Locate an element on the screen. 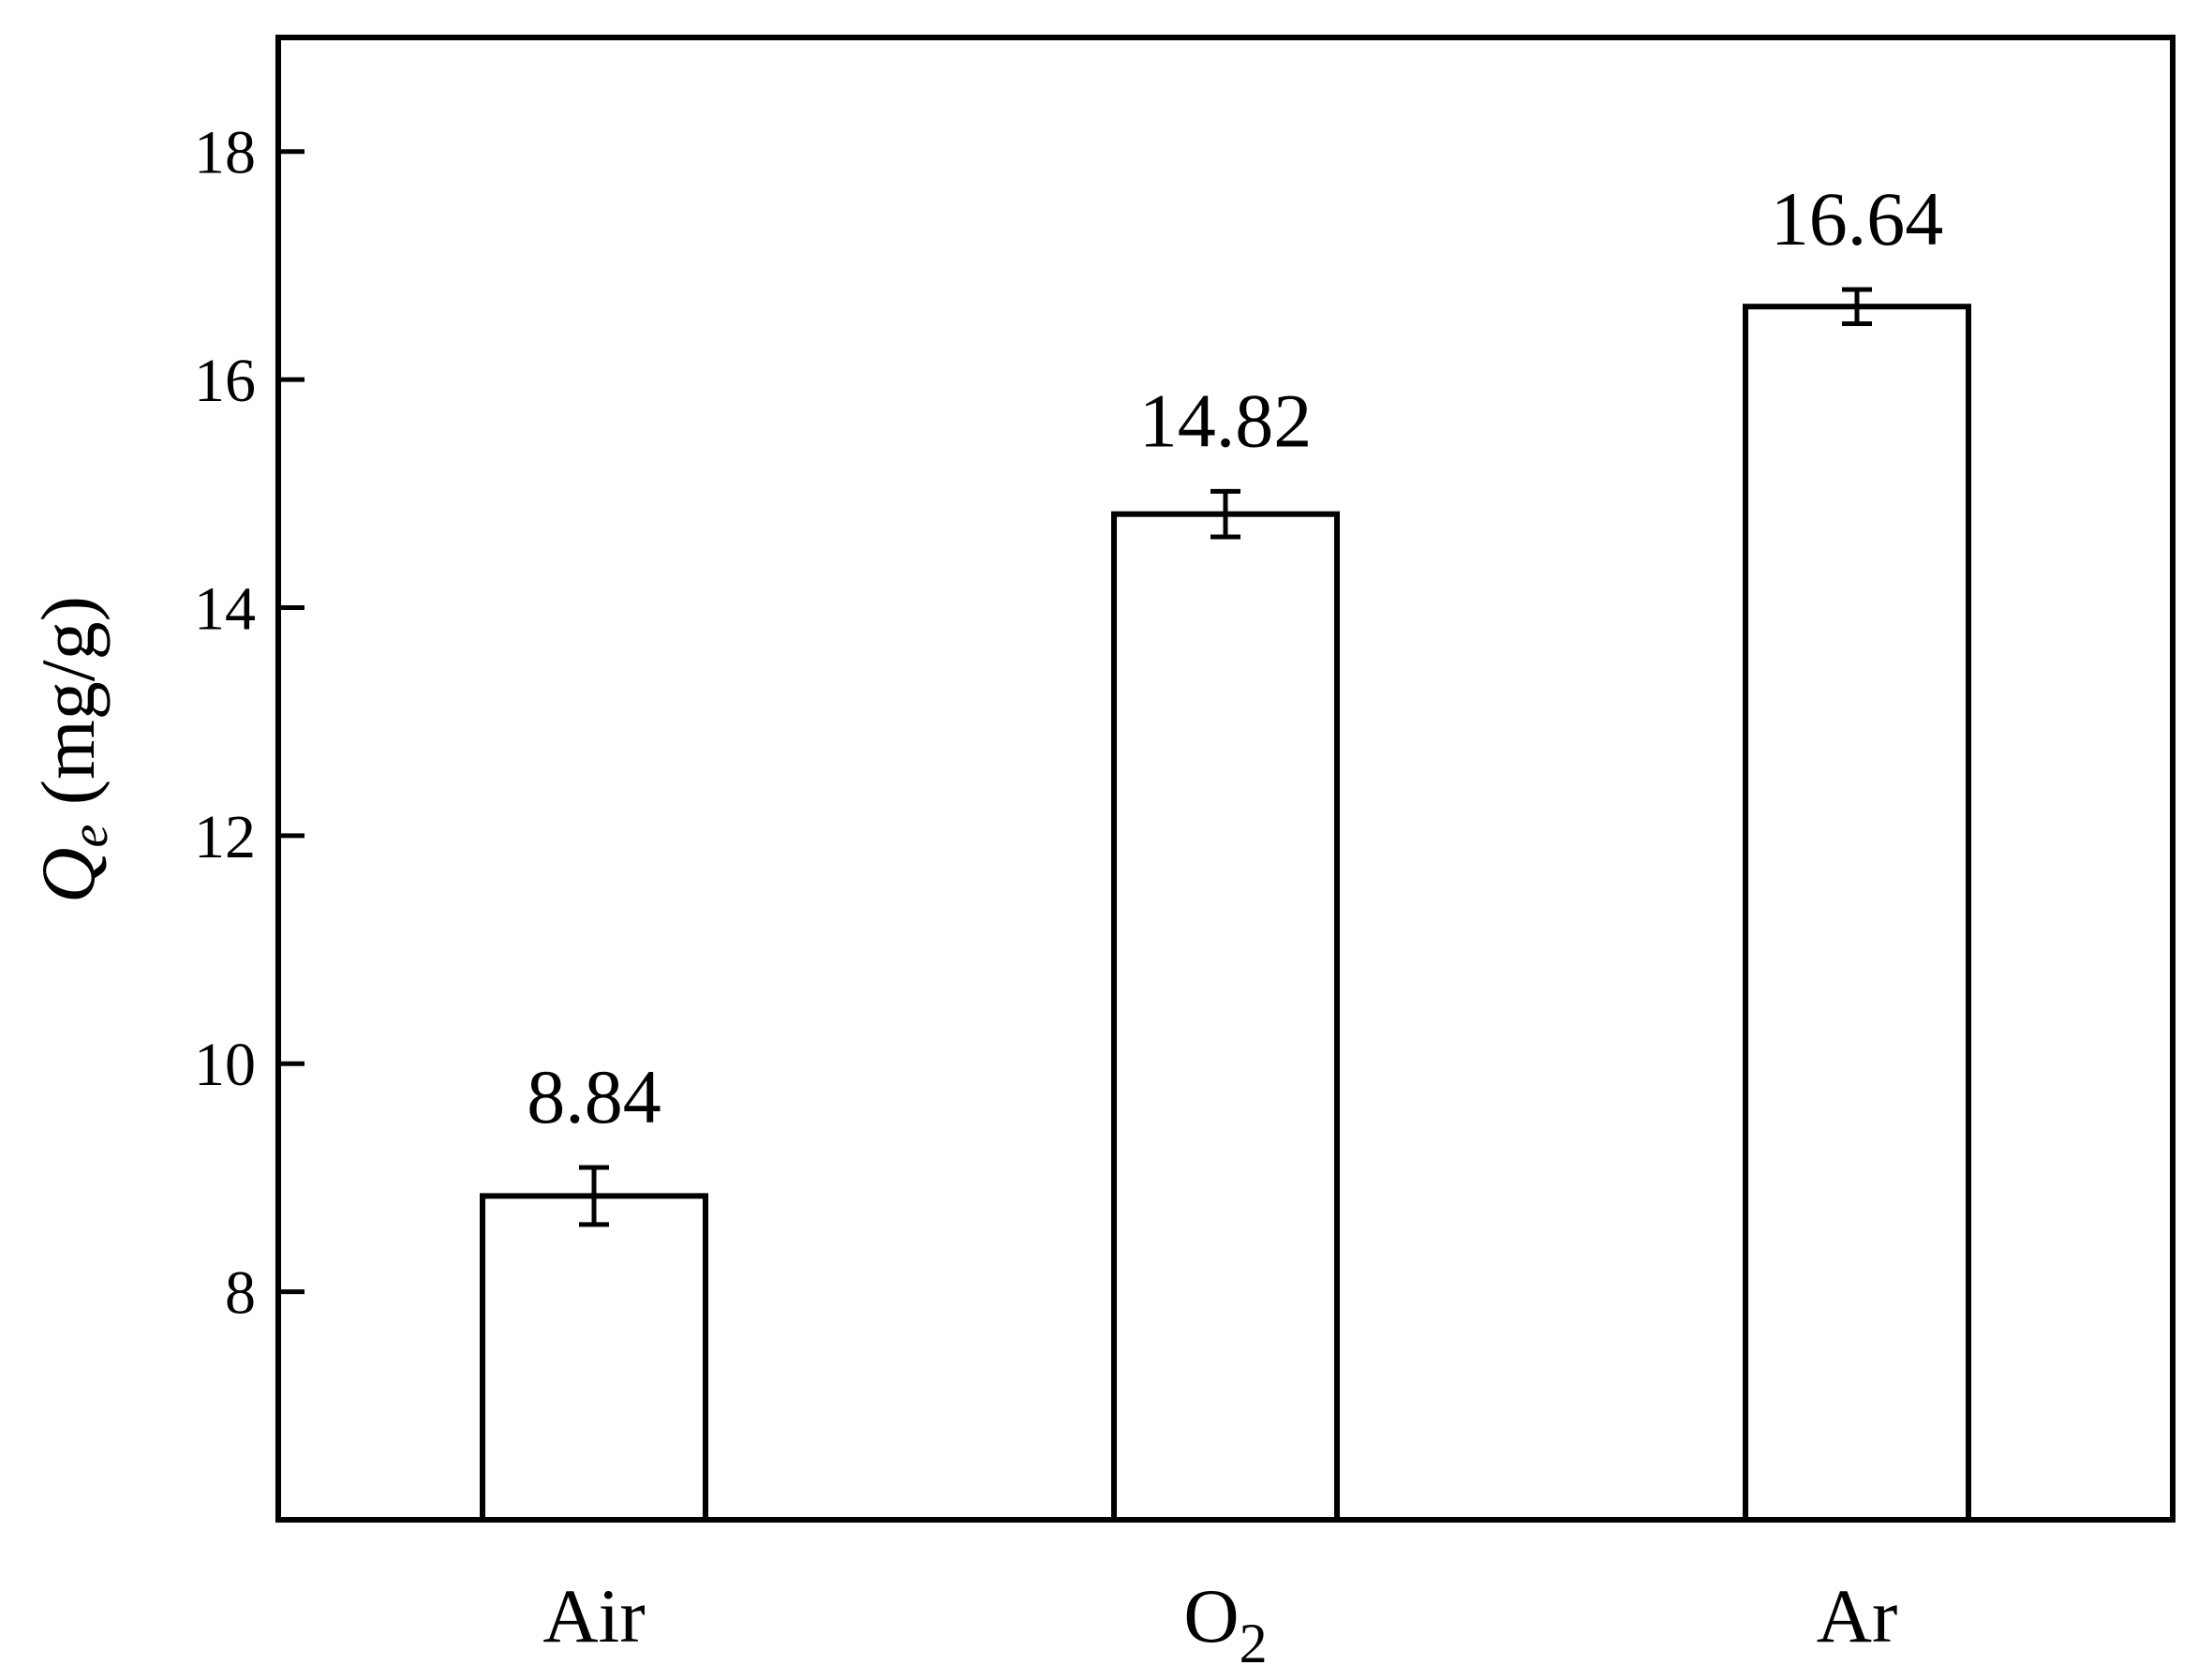 The width and height of the screenshot is (2198, 1680). y-tick-label: 10 is located at coordinates (225, 1065).